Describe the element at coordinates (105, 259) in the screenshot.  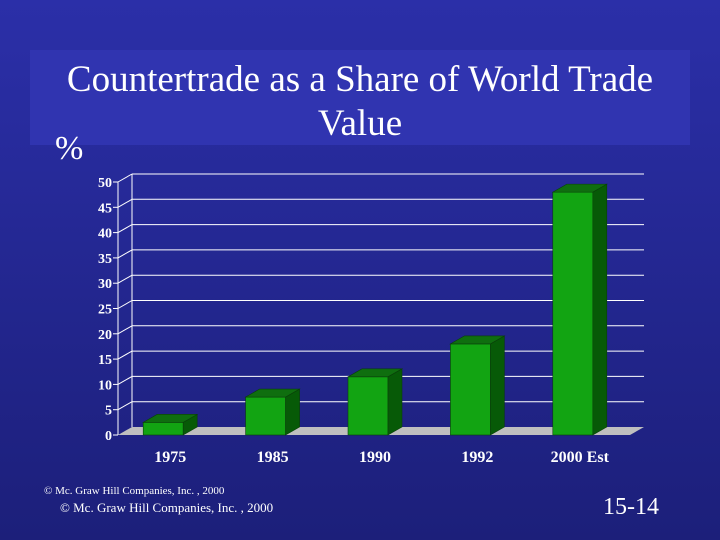
I see `y-tick-label: 35` at that location.